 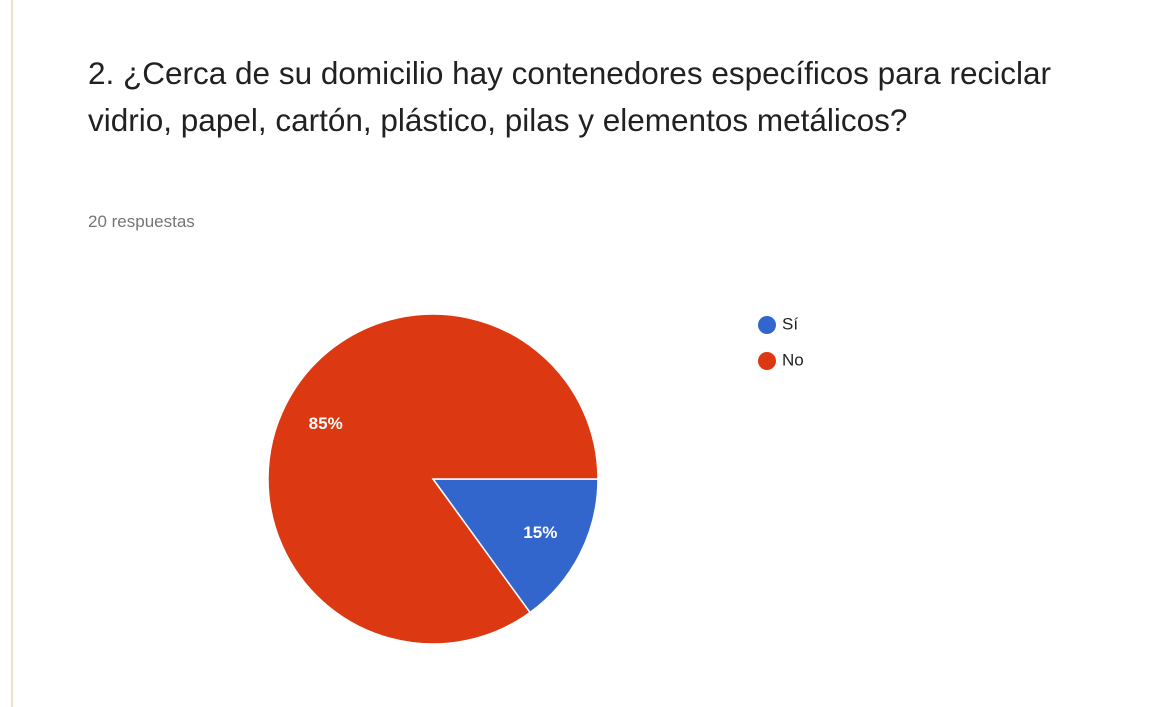 I want to click on slice-label: 85%, so click(x=326, y=423).